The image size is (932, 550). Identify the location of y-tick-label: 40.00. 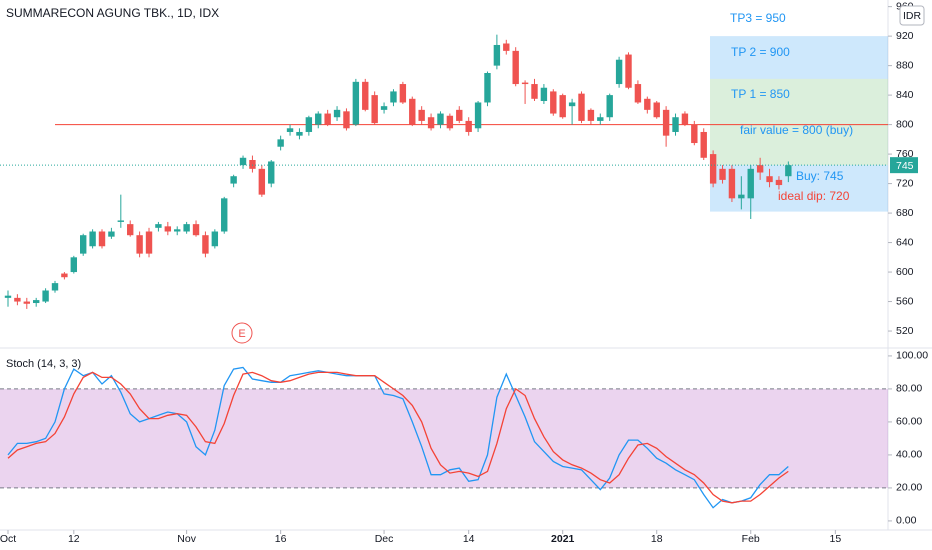
(909, 455).